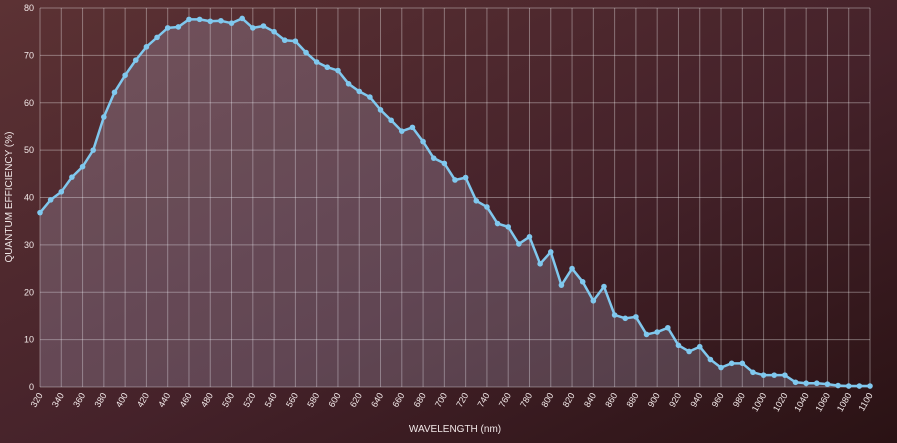 This screenshot has width=897, height=443. Describe the element at coordinates (31, 387) in the screenshot. I see `y-tick-label: 0` at that location.